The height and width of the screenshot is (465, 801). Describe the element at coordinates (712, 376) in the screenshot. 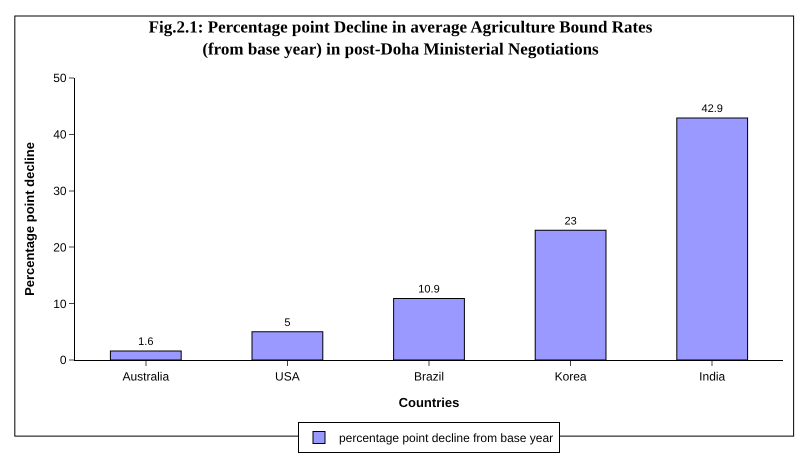

I see `x-tick-label: India` at that location.